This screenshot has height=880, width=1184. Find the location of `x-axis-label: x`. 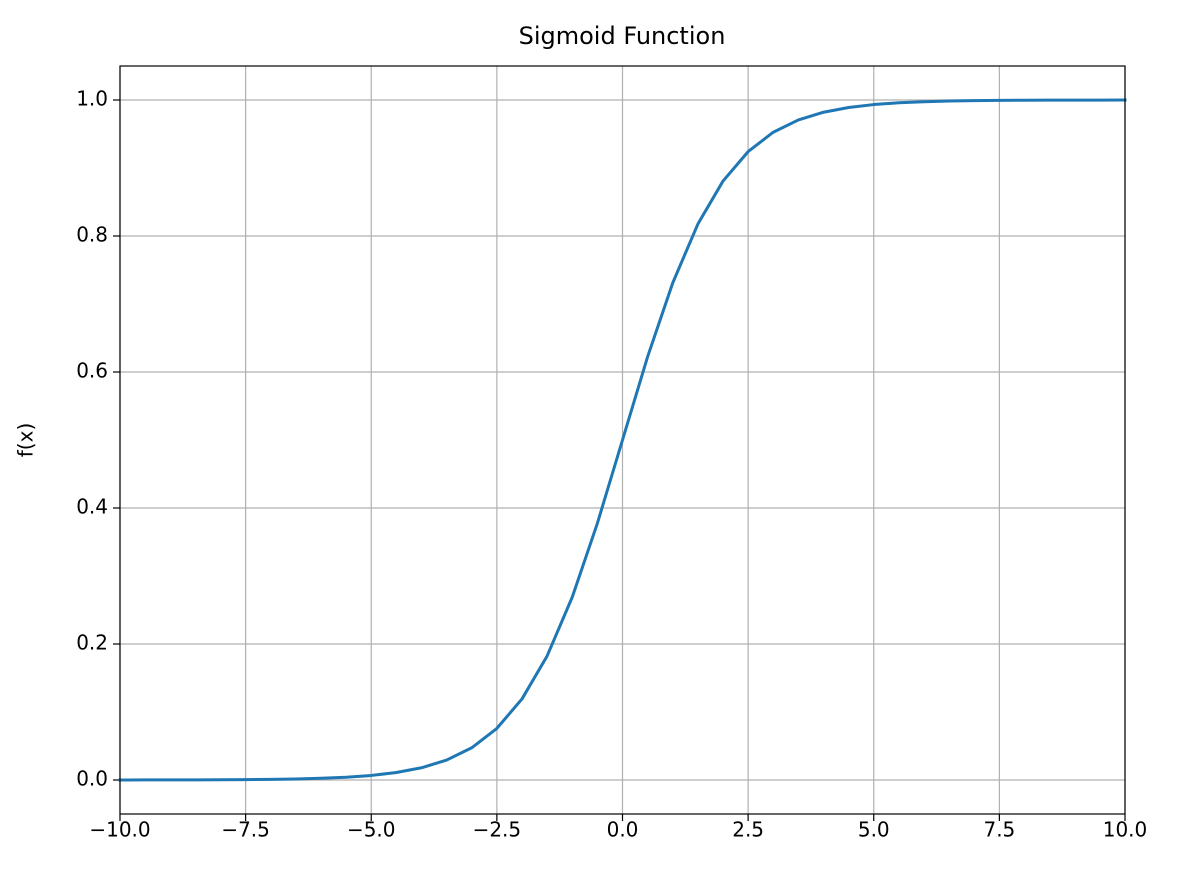

x-axis-label: x is located at coordinates (622, 876).